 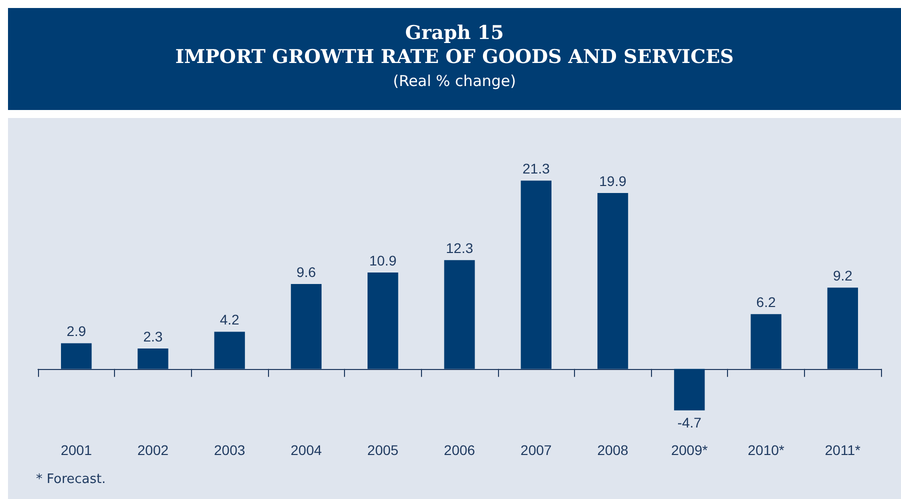 I want to click on data-label: -4.7, so click(x=689, y=422).